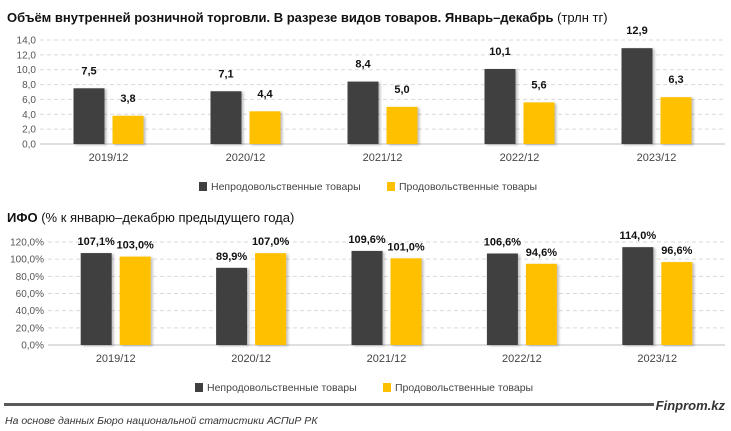 The height and width of the screenshot is (431, 731). What do you see at coordinates (29, 100) in the screenshot?
I see `y-tick-label: 6,0` at bounding box center [29, 100].